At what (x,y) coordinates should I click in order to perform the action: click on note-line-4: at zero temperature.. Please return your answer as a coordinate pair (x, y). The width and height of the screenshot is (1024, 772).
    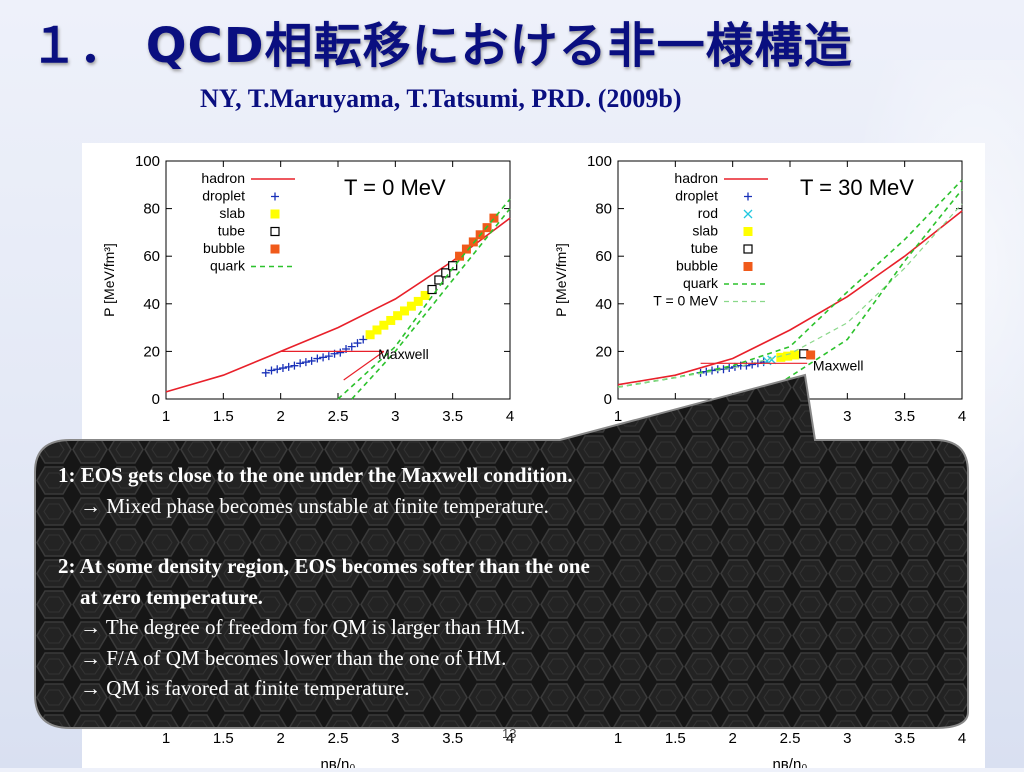
    Looking at the image, I should click on (171, 596).